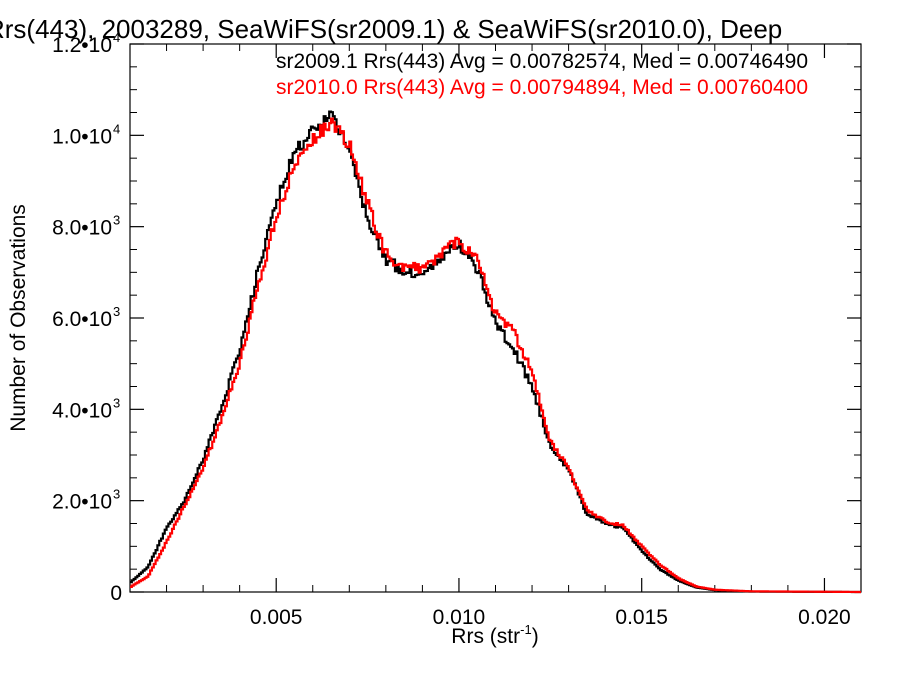 This screenshot has height=675, width=900. I want to click on y-tick-label: 8.0•10, so click(82, 228).